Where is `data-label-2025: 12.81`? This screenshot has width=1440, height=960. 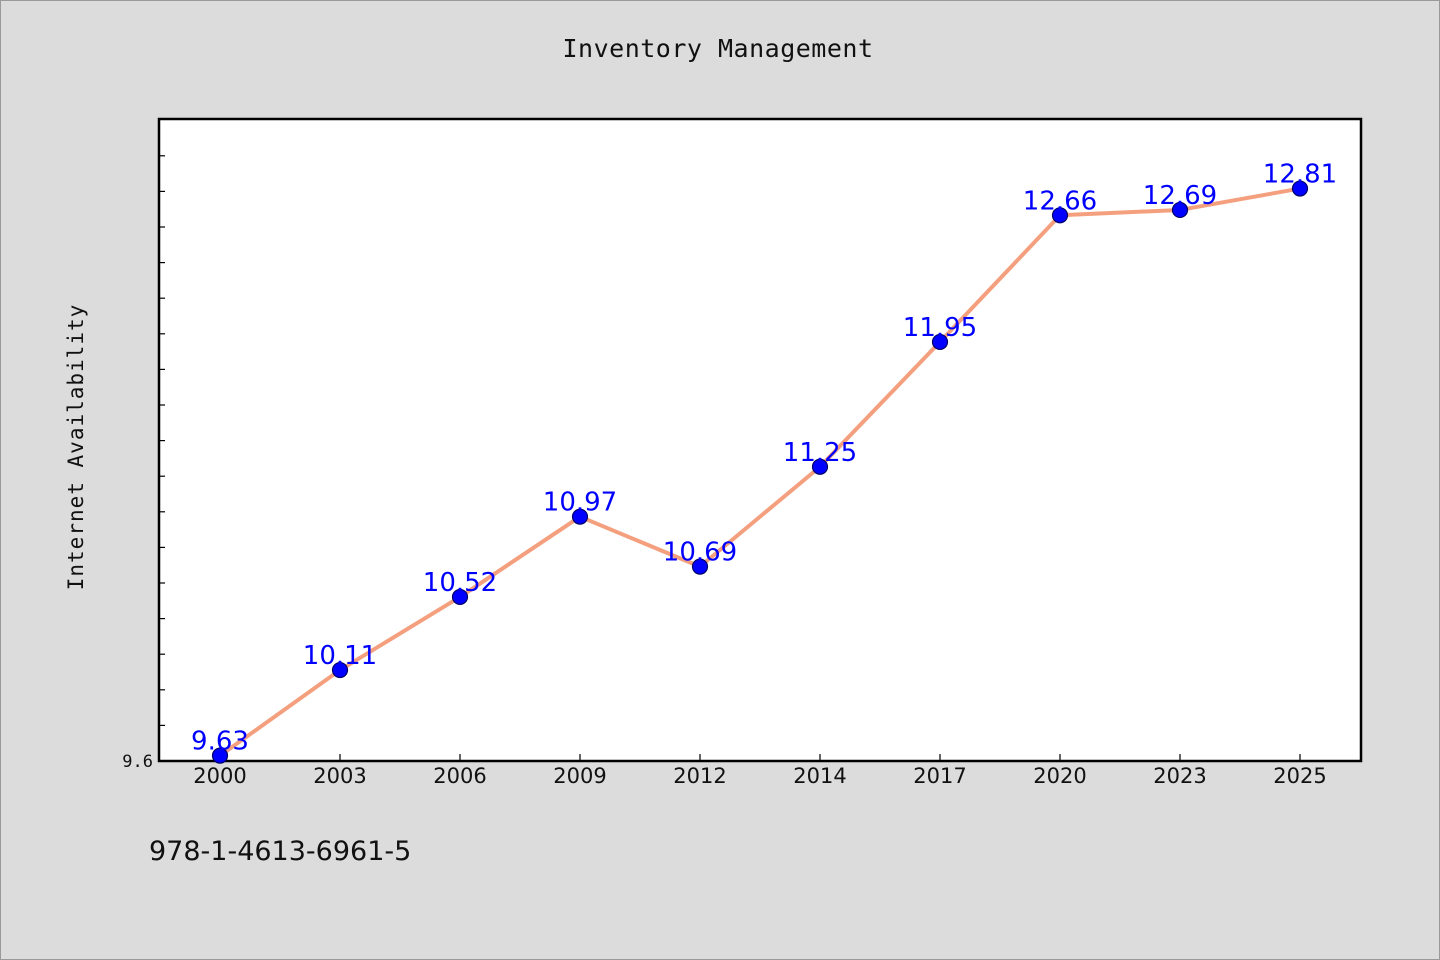 data-label-2025: 12.81 is located at coordinates (1300, 175).